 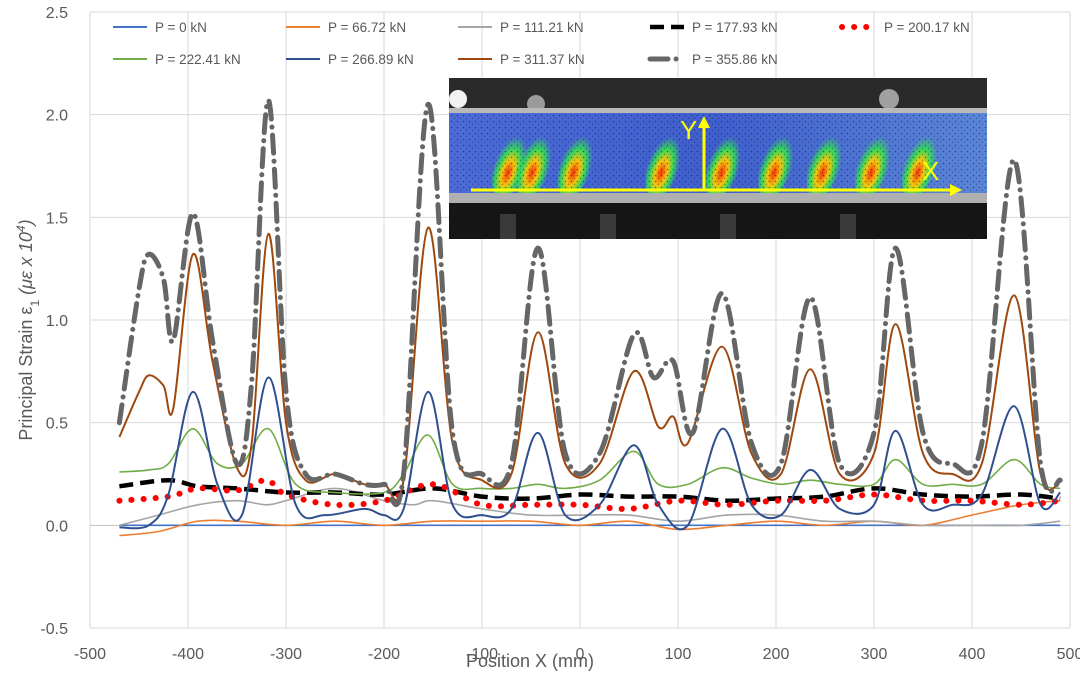 What do you see at coordinates (384, 654) in the screenshot?
I see `x-tick-label-3: -200` at bounding box center [384, 654].